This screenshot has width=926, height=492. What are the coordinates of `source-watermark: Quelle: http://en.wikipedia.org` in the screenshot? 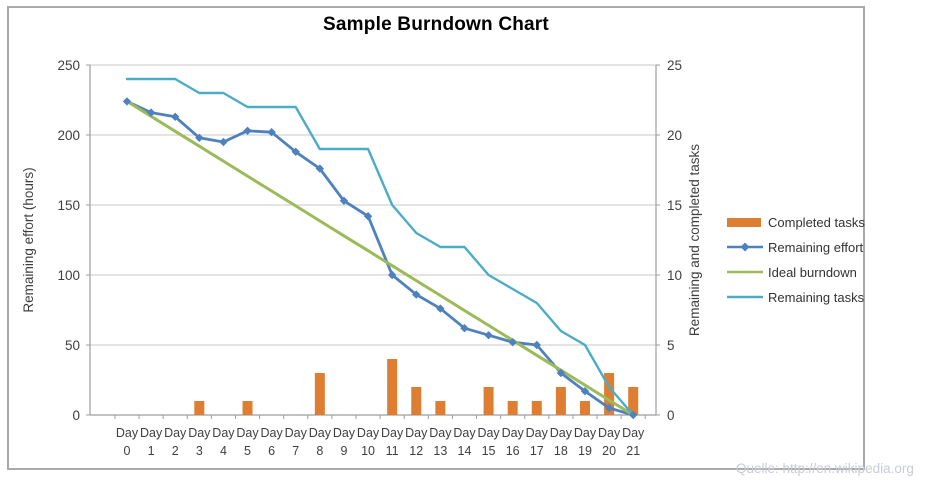 It's located at (825, 468).